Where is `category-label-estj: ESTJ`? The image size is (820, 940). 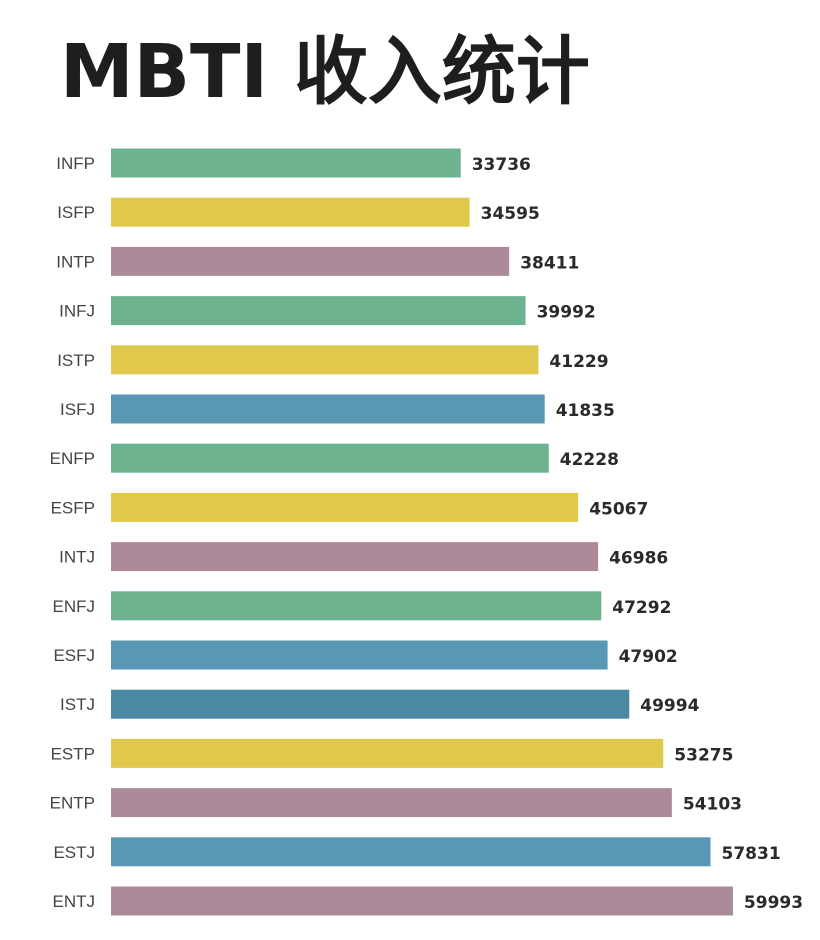 category-label-estj: ESTJ is located at coordinates (74, 852).